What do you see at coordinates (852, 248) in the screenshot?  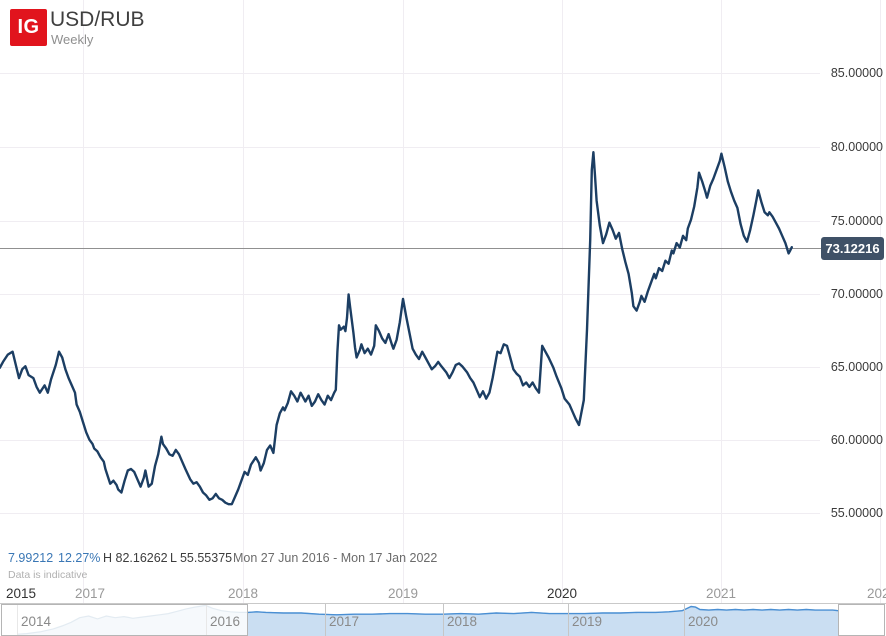 I see `current-price-badge: 73.12216` at bounding box center [852, 248].